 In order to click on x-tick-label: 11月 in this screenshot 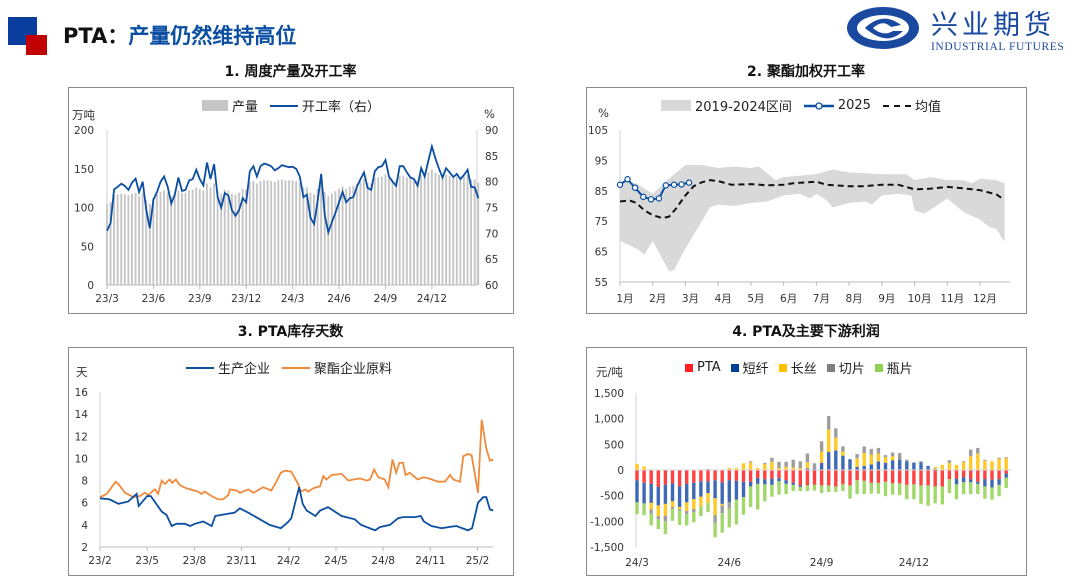, I will do `click(952, 299)`.